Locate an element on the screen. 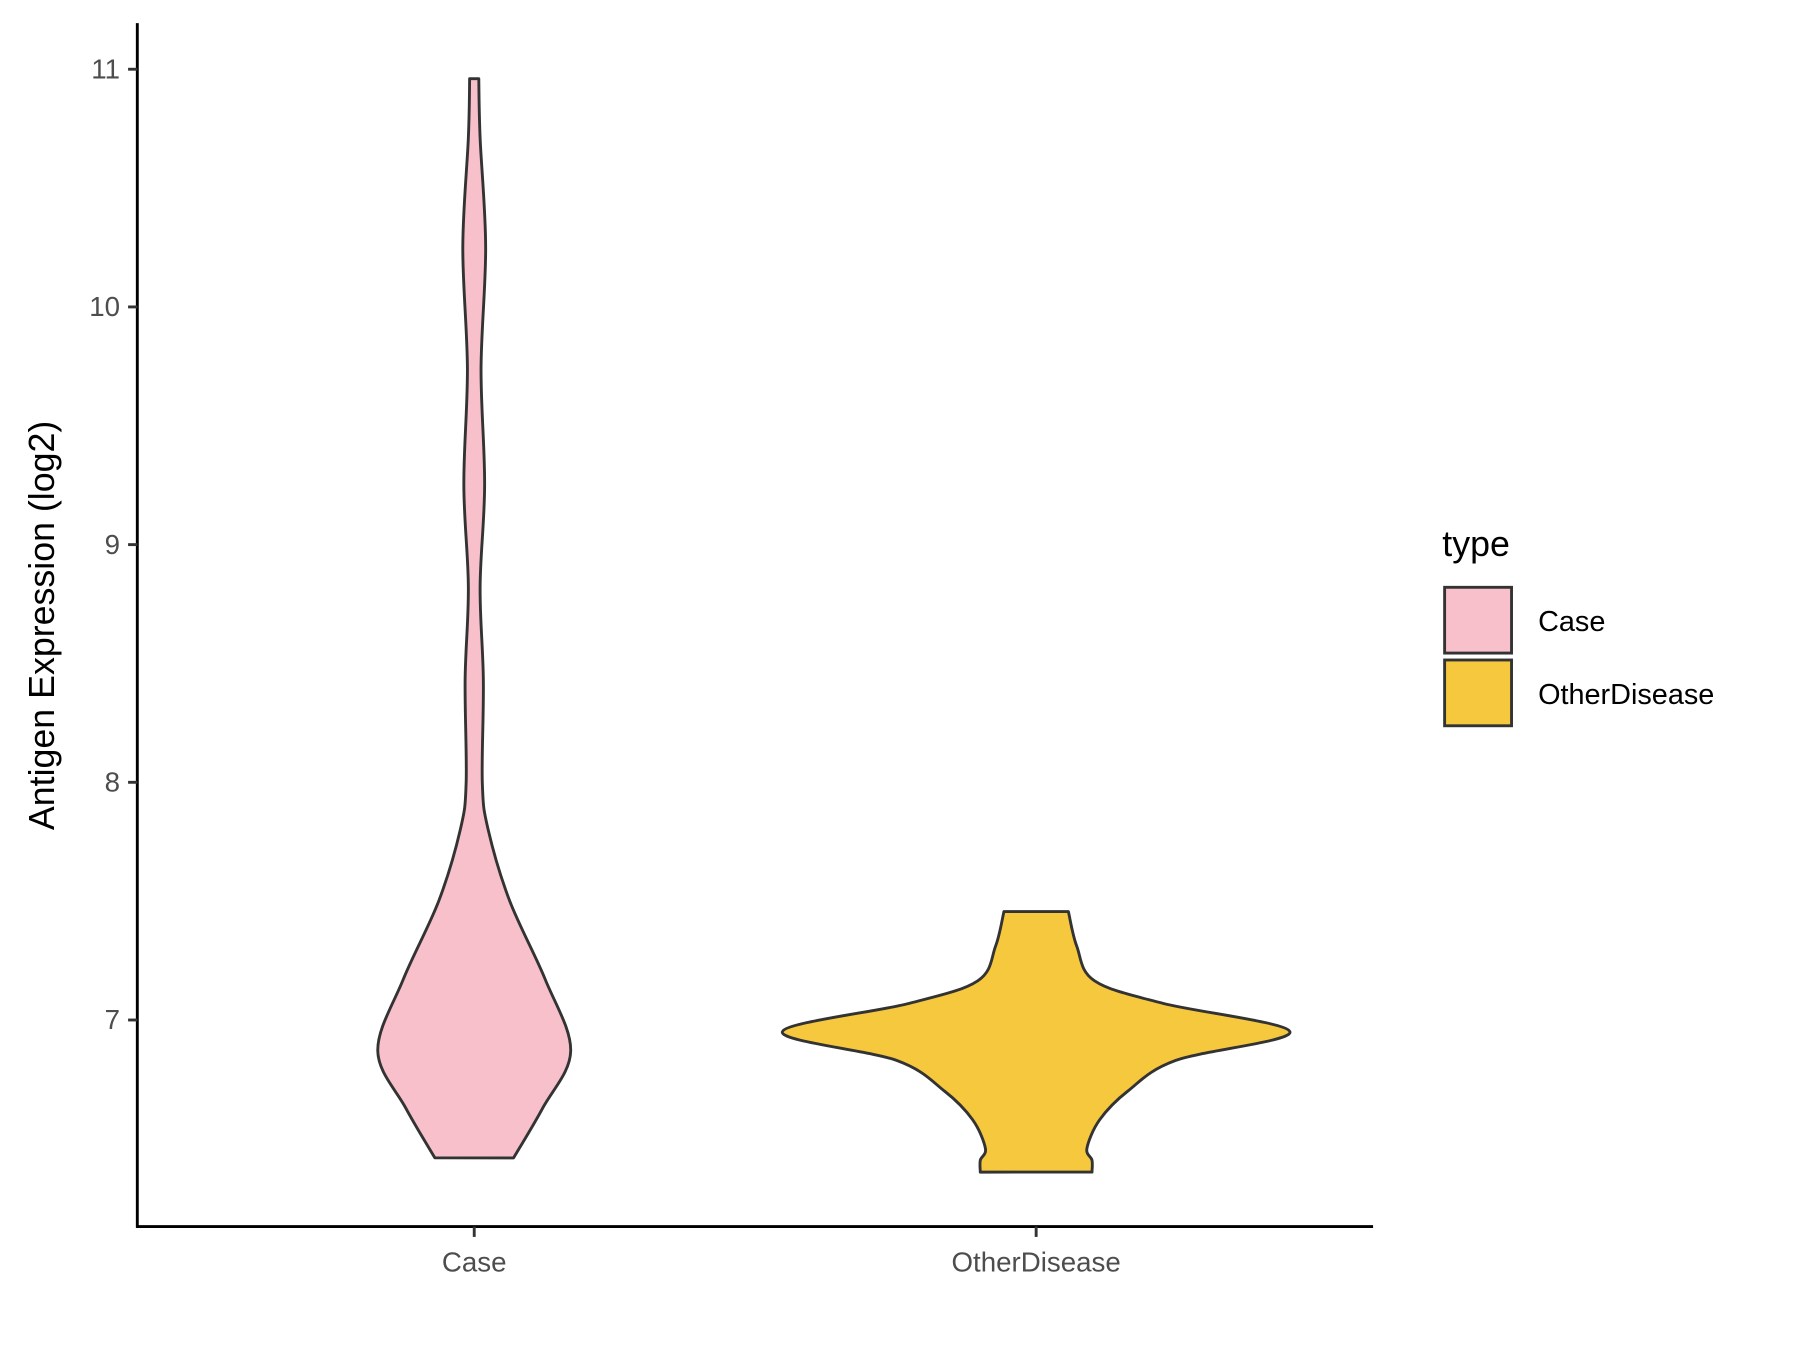 The width and height of the screenshot is (1800, 1350). y-tick-label: 7 is located at coordinates (112, 1019).